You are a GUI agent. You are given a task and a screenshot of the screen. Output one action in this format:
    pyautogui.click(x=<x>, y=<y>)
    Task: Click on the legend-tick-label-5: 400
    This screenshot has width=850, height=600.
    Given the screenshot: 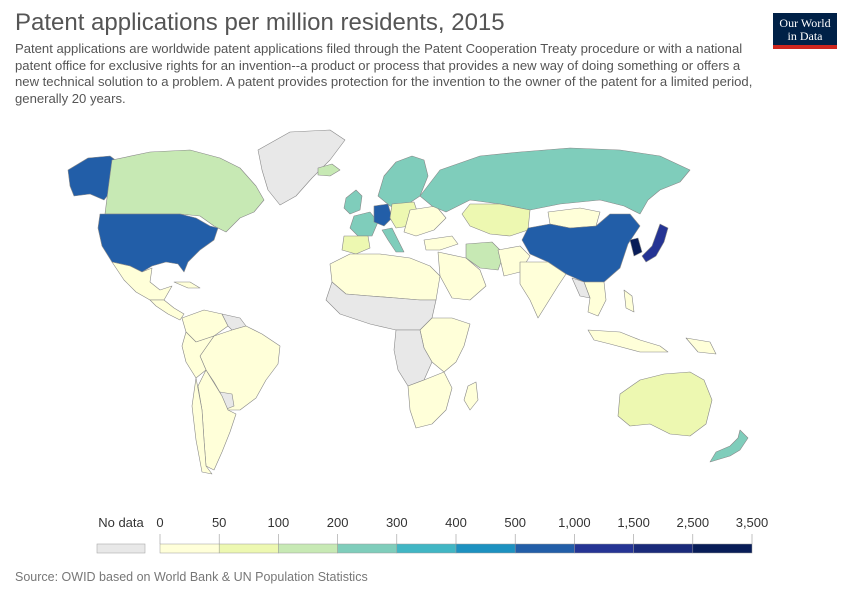 What is the action you would take?
    pyautogui.click(x=456, y=522)
    